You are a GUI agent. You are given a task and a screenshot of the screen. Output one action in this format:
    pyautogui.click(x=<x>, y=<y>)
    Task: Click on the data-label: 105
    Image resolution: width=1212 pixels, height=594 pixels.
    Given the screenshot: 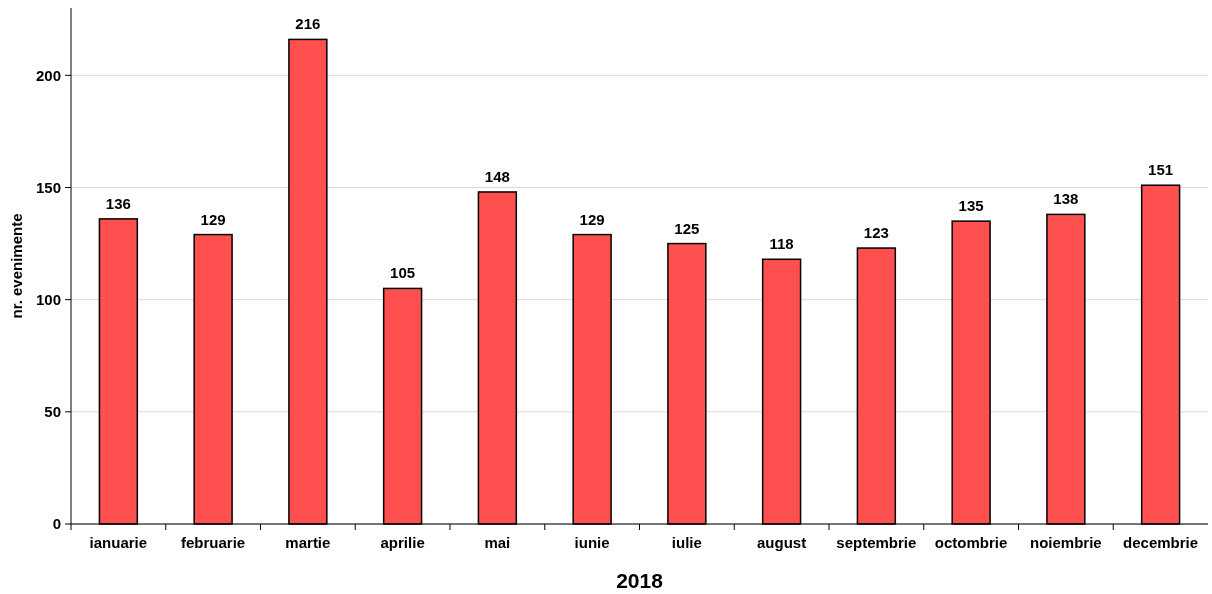 What is the action you would take?
    pyautogui.click(x=403, y=273)
    